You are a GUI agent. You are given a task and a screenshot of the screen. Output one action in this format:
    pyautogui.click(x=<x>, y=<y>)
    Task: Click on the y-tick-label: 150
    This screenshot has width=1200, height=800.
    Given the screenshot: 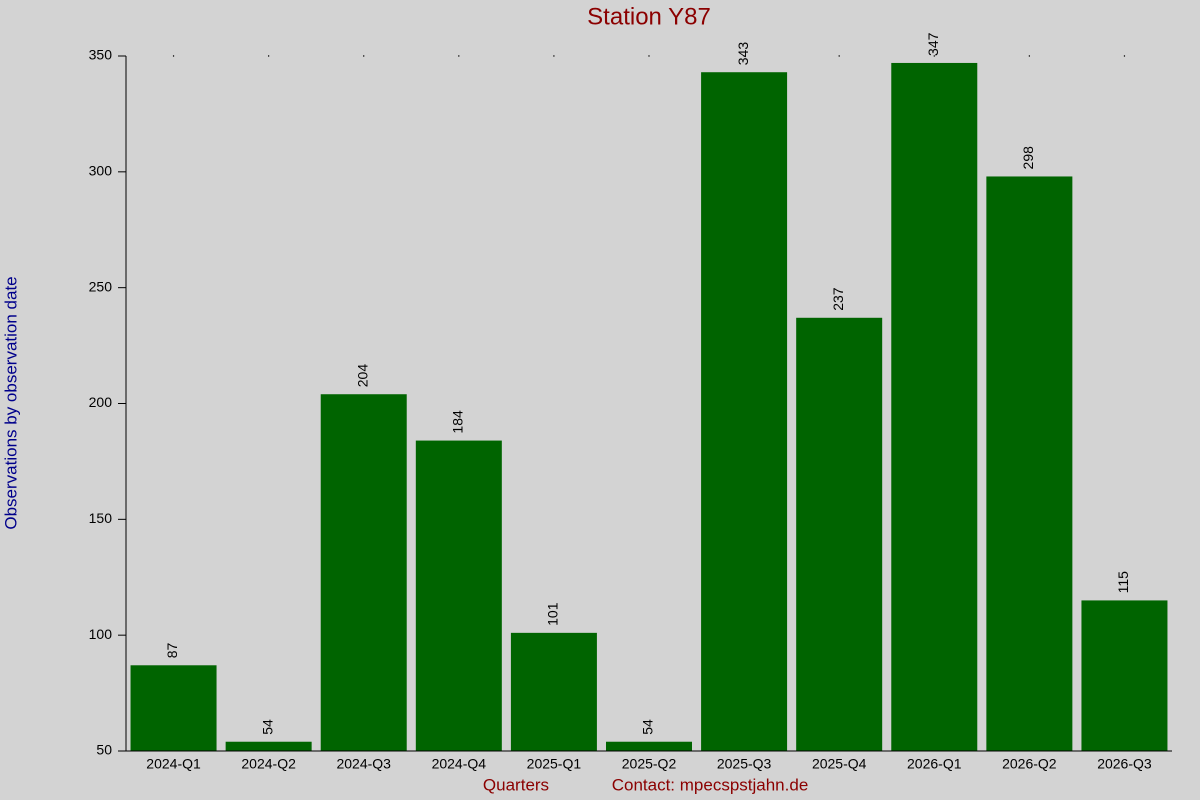 What is the action you would take?
    pyautogui.click(x=101, y=518)
    